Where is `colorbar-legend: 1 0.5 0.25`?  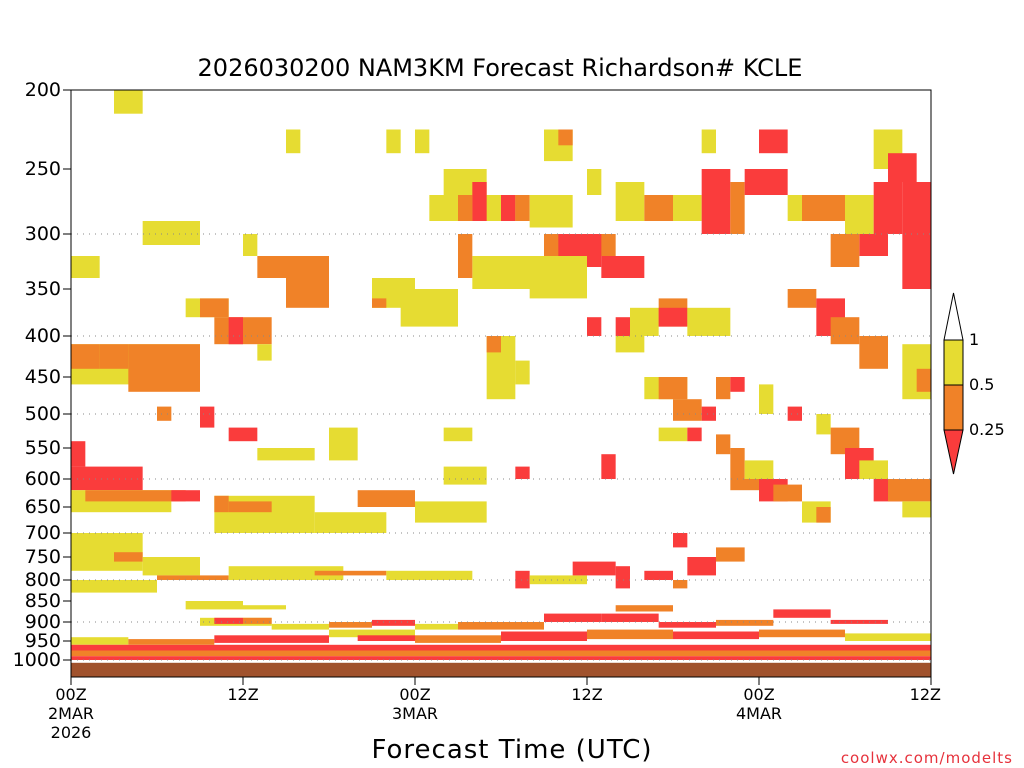 colorbar-legend: 1 0.5 0.25 is located at coordinates (974, 383).